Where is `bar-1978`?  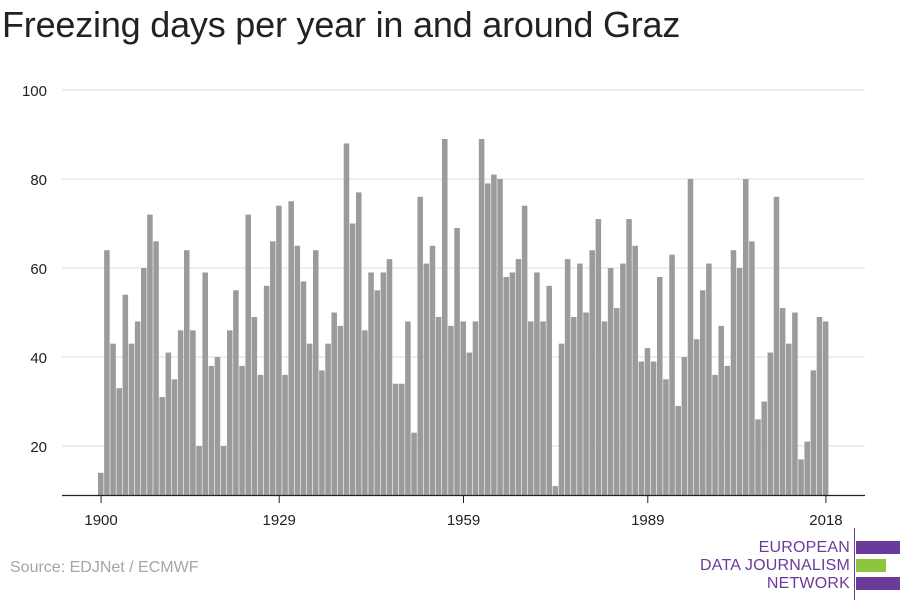
bar-1978 is located at coordinates (580, 379).